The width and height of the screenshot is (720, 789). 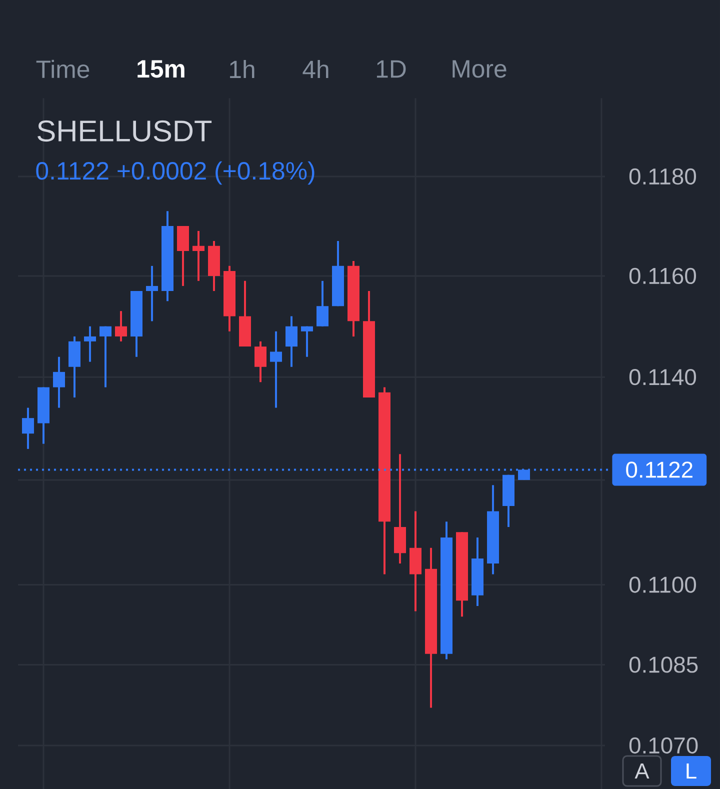 What do you see at coordinates (315, 69) in the screenshot?
I see `text: 4h` at bounding box center [315, 69].